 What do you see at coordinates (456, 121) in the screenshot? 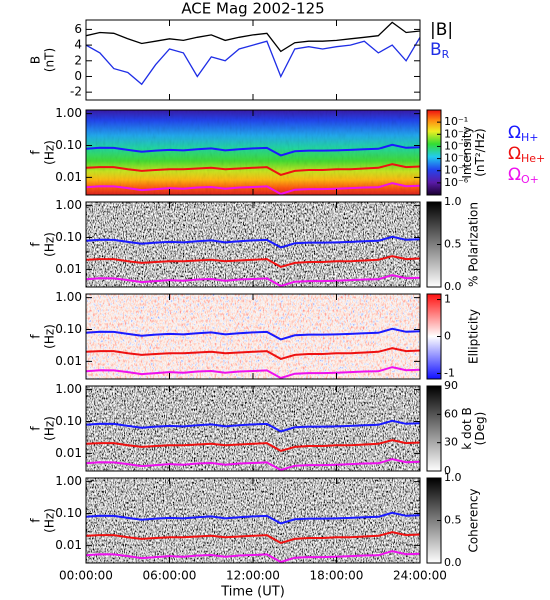
I see `colorbar-tick-label: 10⁻¹` at bounding box center [456, 121].